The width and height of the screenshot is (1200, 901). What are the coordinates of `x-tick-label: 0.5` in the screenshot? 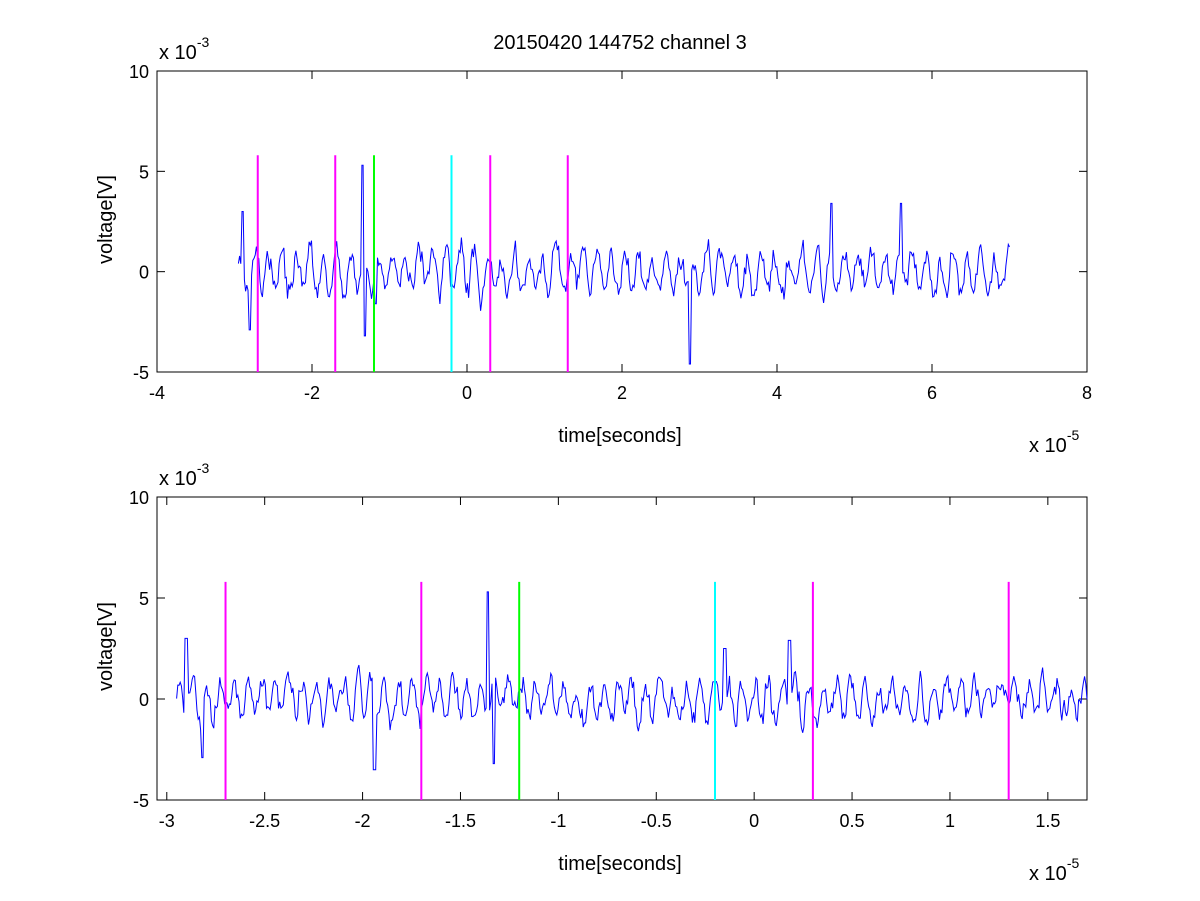 It's located at (852, 821).